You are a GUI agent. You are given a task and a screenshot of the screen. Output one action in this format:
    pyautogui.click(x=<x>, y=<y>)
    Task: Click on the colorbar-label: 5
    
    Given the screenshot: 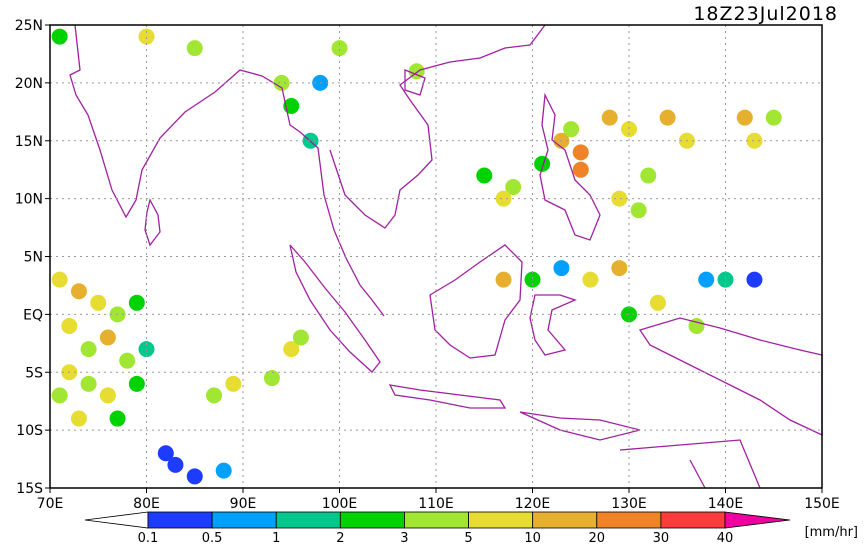 What is the action you would take?
    pyautogui.click(x=468, y=537)
    